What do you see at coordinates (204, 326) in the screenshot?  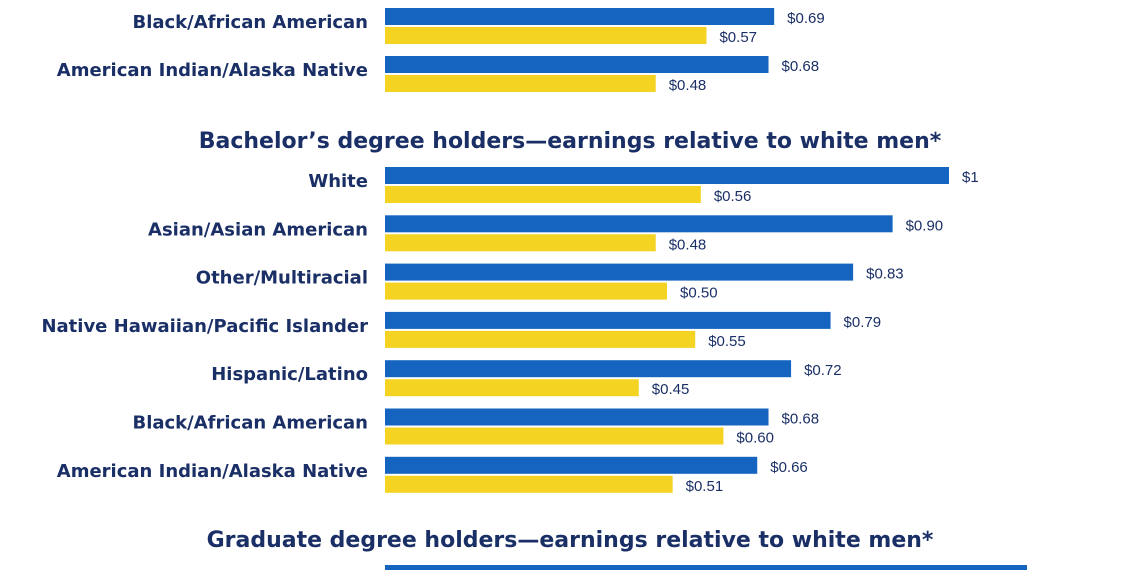 I see `category-label: Native Hawaiian/Pacific Islander` at bounding box center [204, 326].